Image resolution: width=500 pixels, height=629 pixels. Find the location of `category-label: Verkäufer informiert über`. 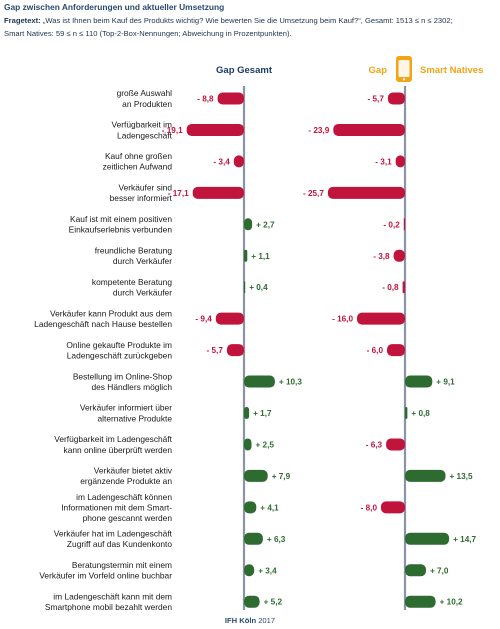

category-label: Verkäufer informiert über is located at coordinates (126, 408).